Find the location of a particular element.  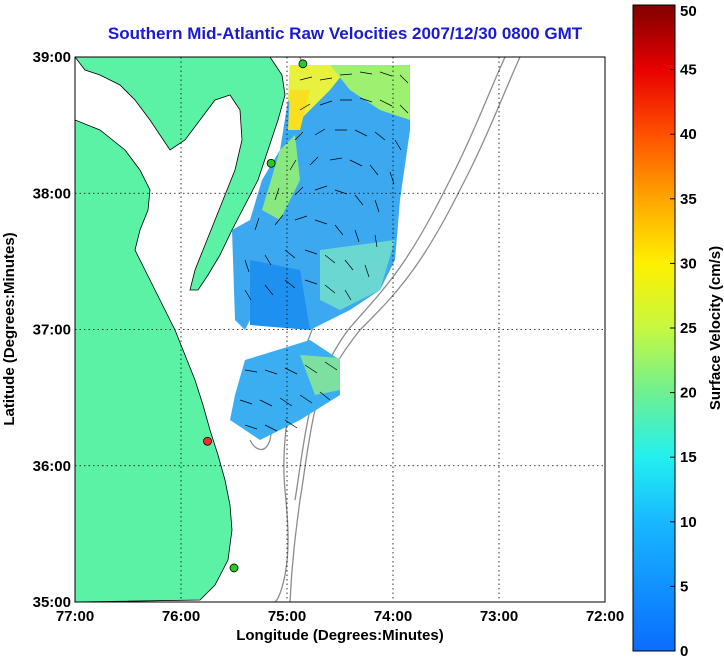

velocity-vectors is located at coordinates (324, 251).